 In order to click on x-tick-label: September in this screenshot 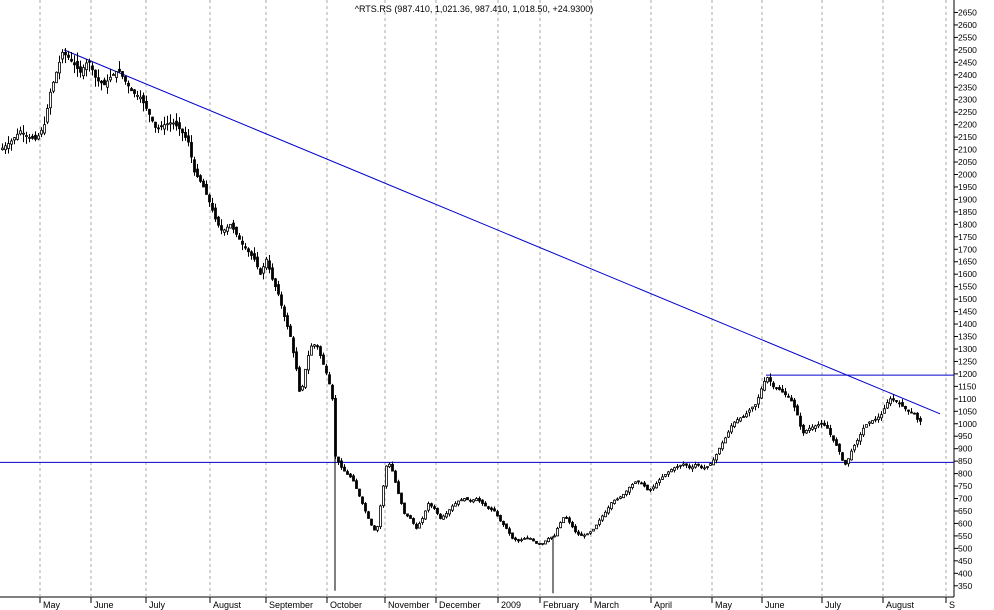, I will do `click(291, 605)`.